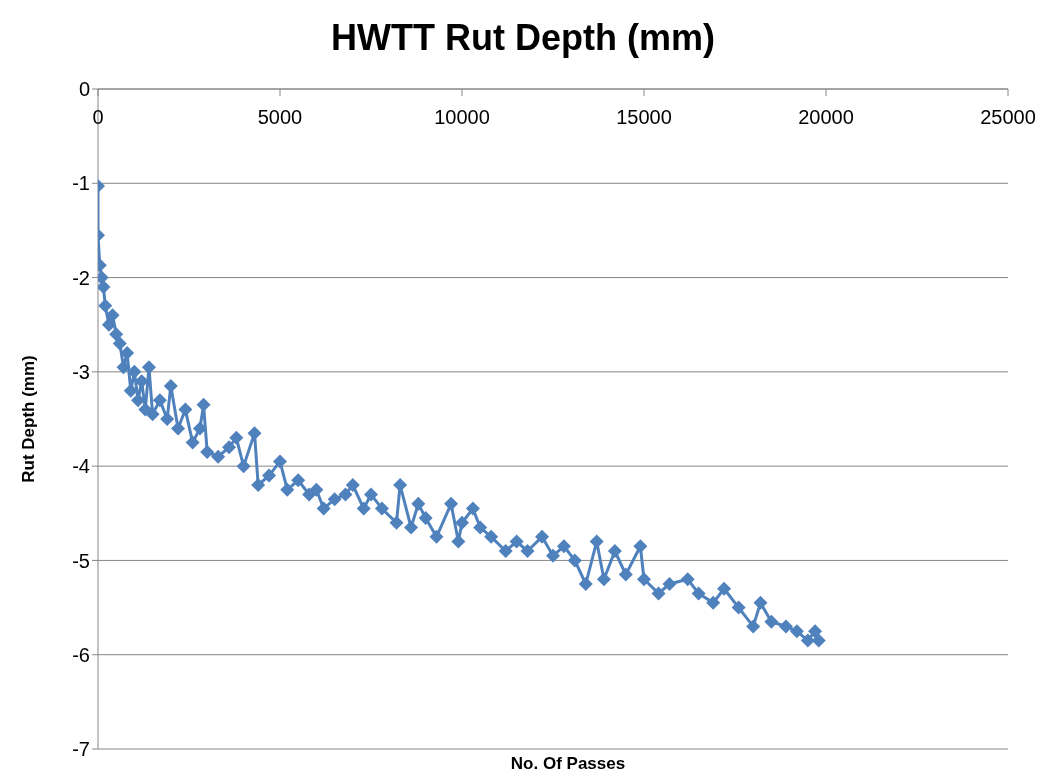 The width and height of the screenshot is (1046, 781). I want to click on y-tick-label: -3, so click(81, 371).